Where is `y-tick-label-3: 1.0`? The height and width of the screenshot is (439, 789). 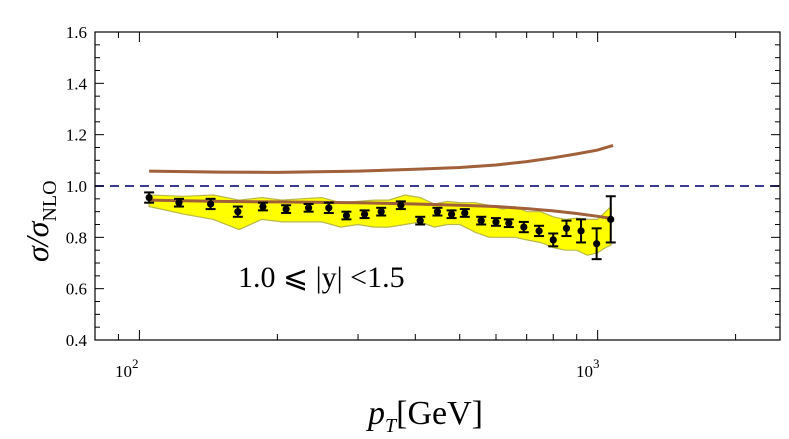 y-tick-label-3: 1.0 is located at coordinates (76, 186).